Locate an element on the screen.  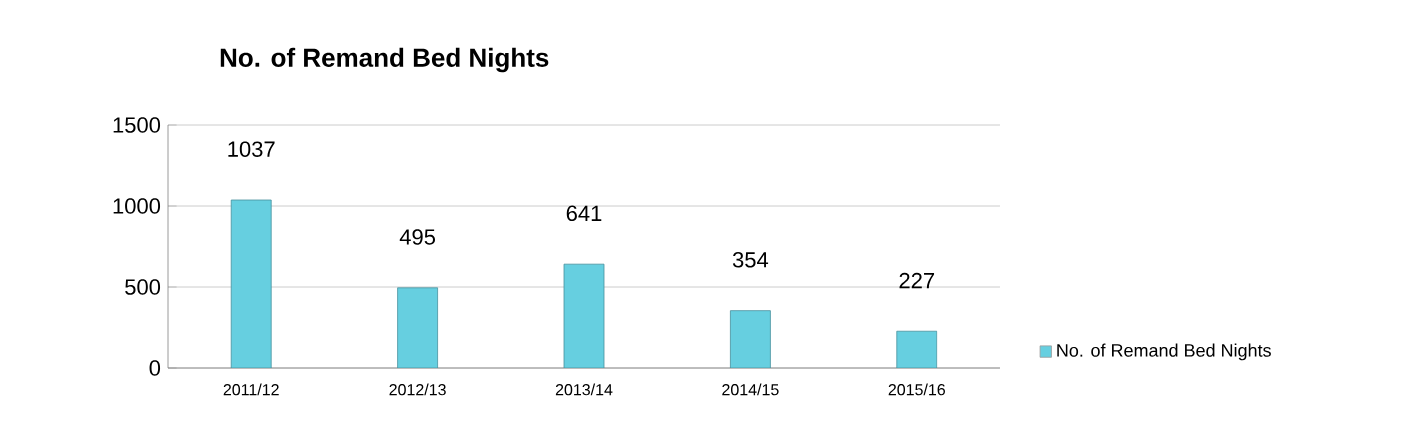
y-tick-label: 1000 is located at coordinates (137, 206).